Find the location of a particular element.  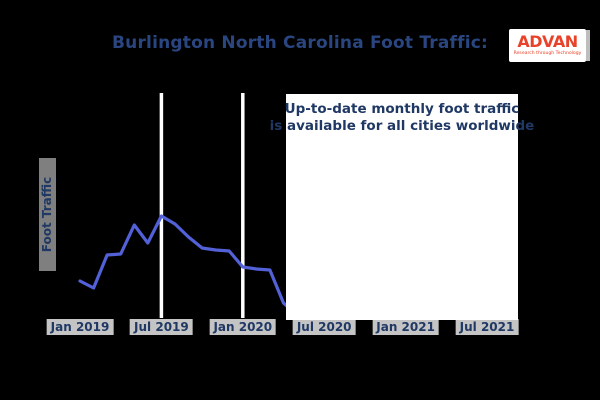

advan-logo-tagline: Research through Technology is located at coordinates (547, 53).